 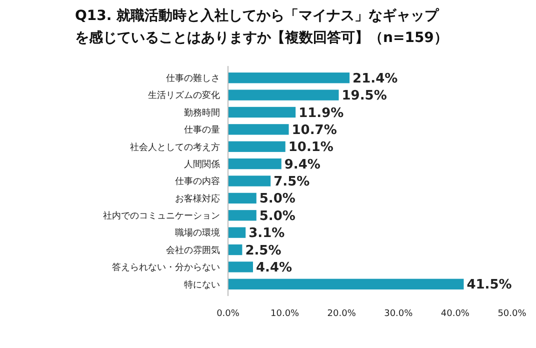 What do you see at coordinates (263, 250) in the screenshot?
I see `data-label: 2.5%` at bounding box center [263, 250].